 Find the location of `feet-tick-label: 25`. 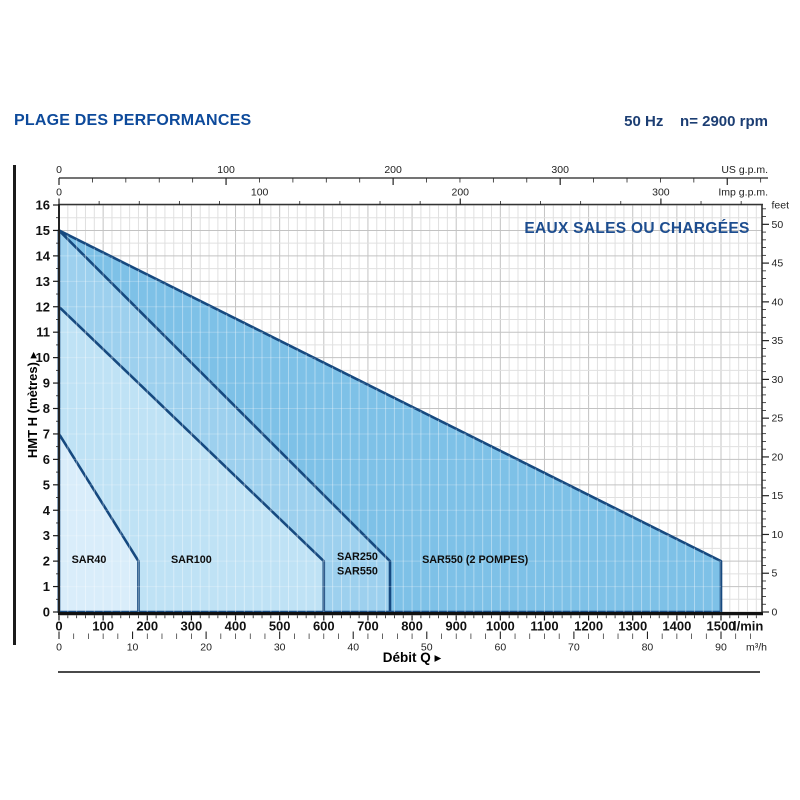

feet-tick-label: 25 is located at coordinates (778, 419).